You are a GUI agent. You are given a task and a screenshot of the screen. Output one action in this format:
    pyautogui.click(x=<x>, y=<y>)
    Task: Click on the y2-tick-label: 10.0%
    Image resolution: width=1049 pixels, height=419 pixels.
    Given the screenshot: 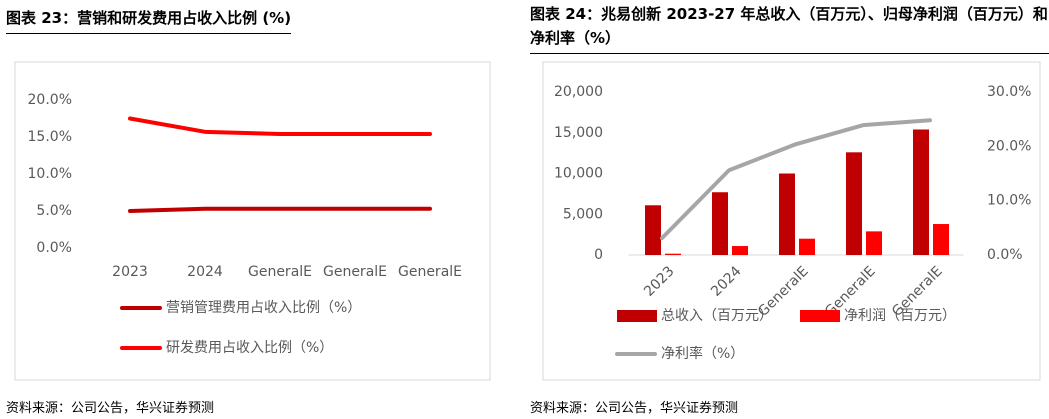 What is the action you would take?
    pyautogui.click(x=1009, y=201)
    